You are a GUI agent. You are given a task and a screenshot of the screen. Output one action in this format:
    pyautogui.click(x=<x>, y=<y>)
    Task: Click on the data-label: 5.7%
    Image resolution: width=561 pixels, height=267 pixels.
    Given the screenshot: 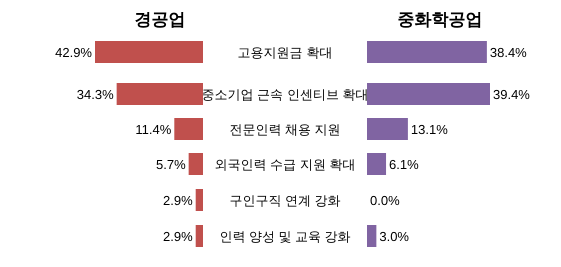 What is the action you would take?
    pyautogui.click(x=171, y=164)
    